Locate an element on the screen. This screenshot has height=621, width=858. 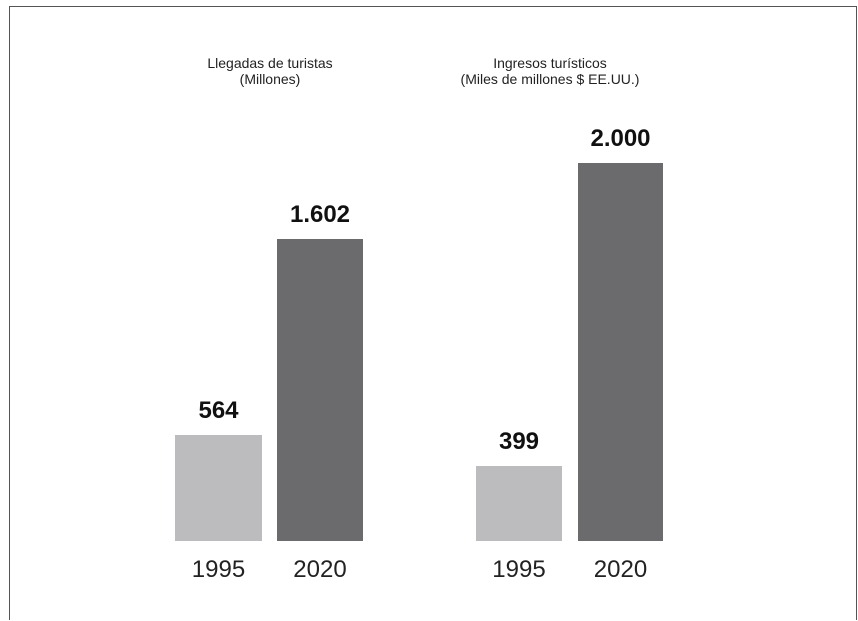
chart1-bar-1995 is located at coordinates (218, 488).